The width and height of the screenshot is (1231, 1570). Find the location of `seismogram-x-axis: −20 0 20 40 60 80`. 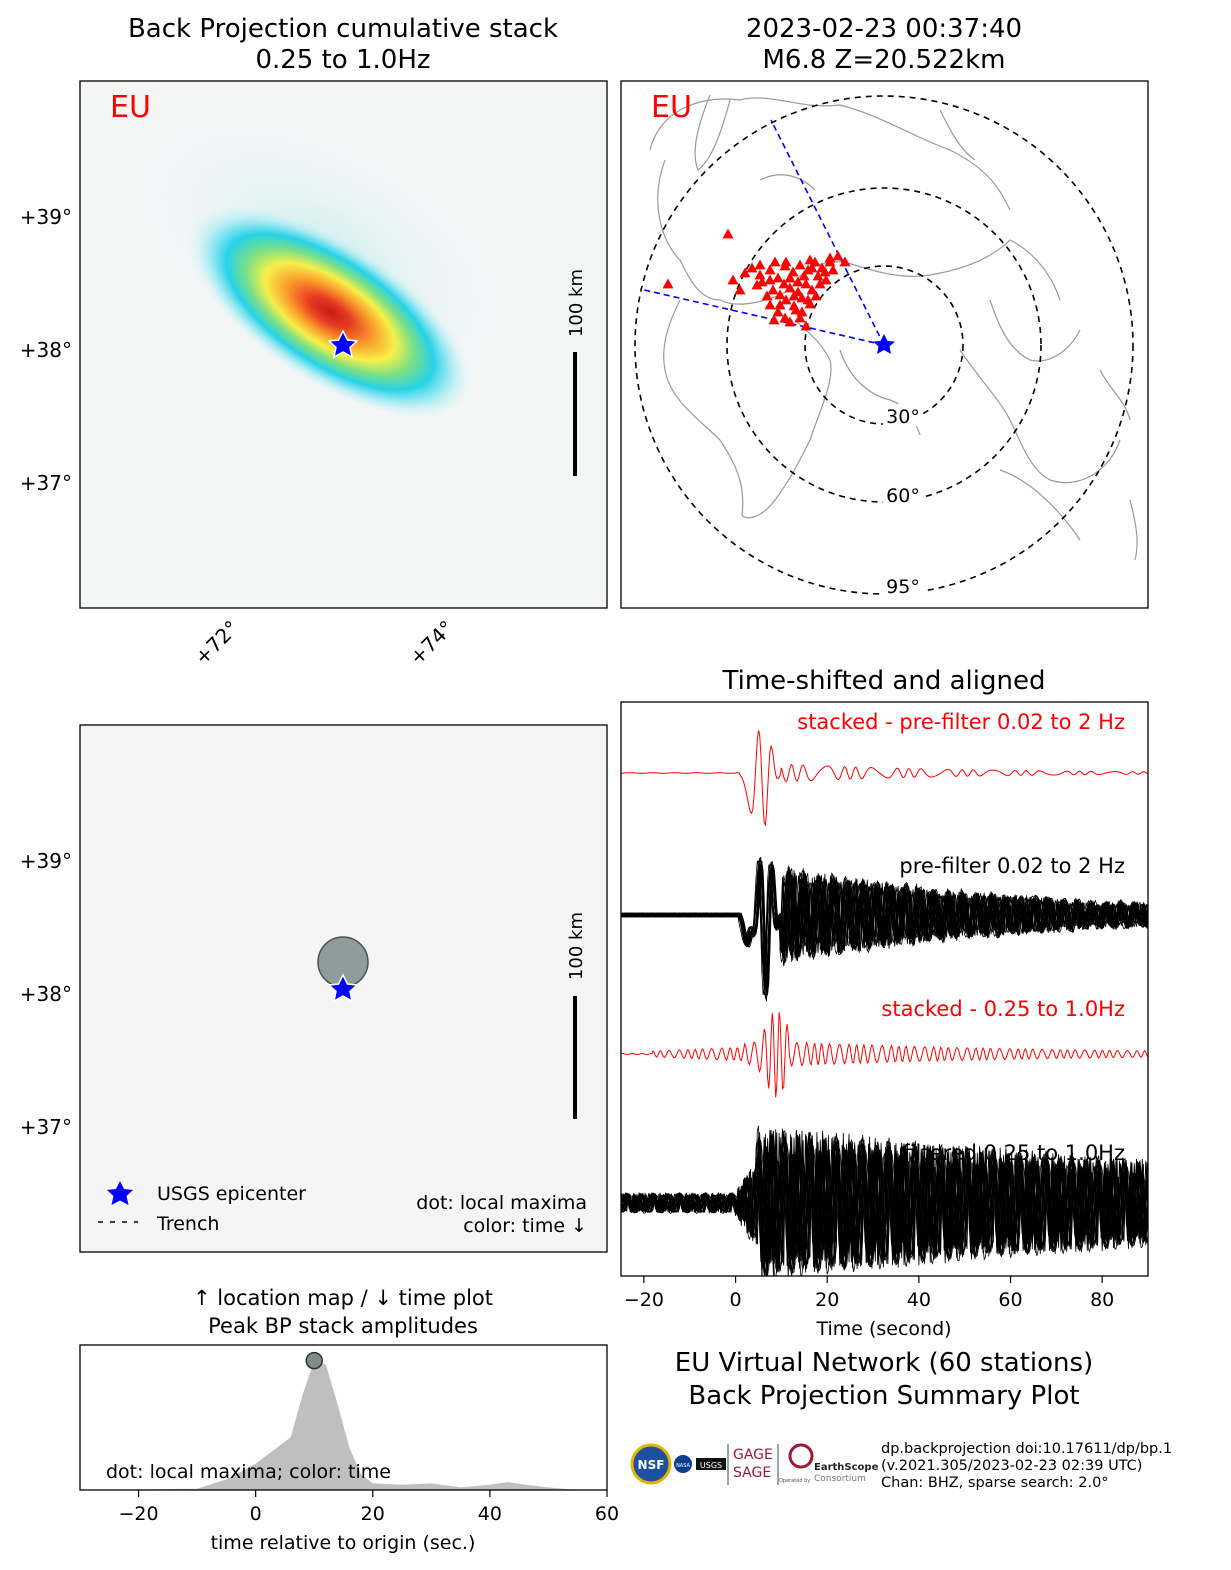

seismogram-x-axis: −20 0 20 40 60 80 is located at coordinates (869, 1293).